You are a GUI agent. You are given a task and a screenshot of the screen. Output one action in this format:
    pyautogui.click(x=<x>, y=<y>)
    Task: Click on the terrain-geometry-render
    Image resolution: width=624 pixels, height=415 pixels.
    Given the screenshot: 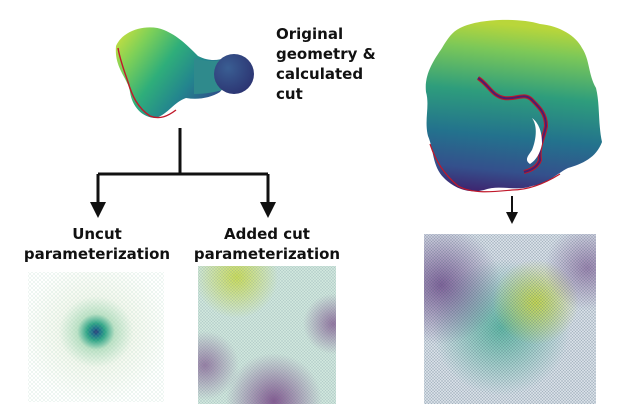 What is the action you would take?
    pyautogui.click(x=514, y=105)
    